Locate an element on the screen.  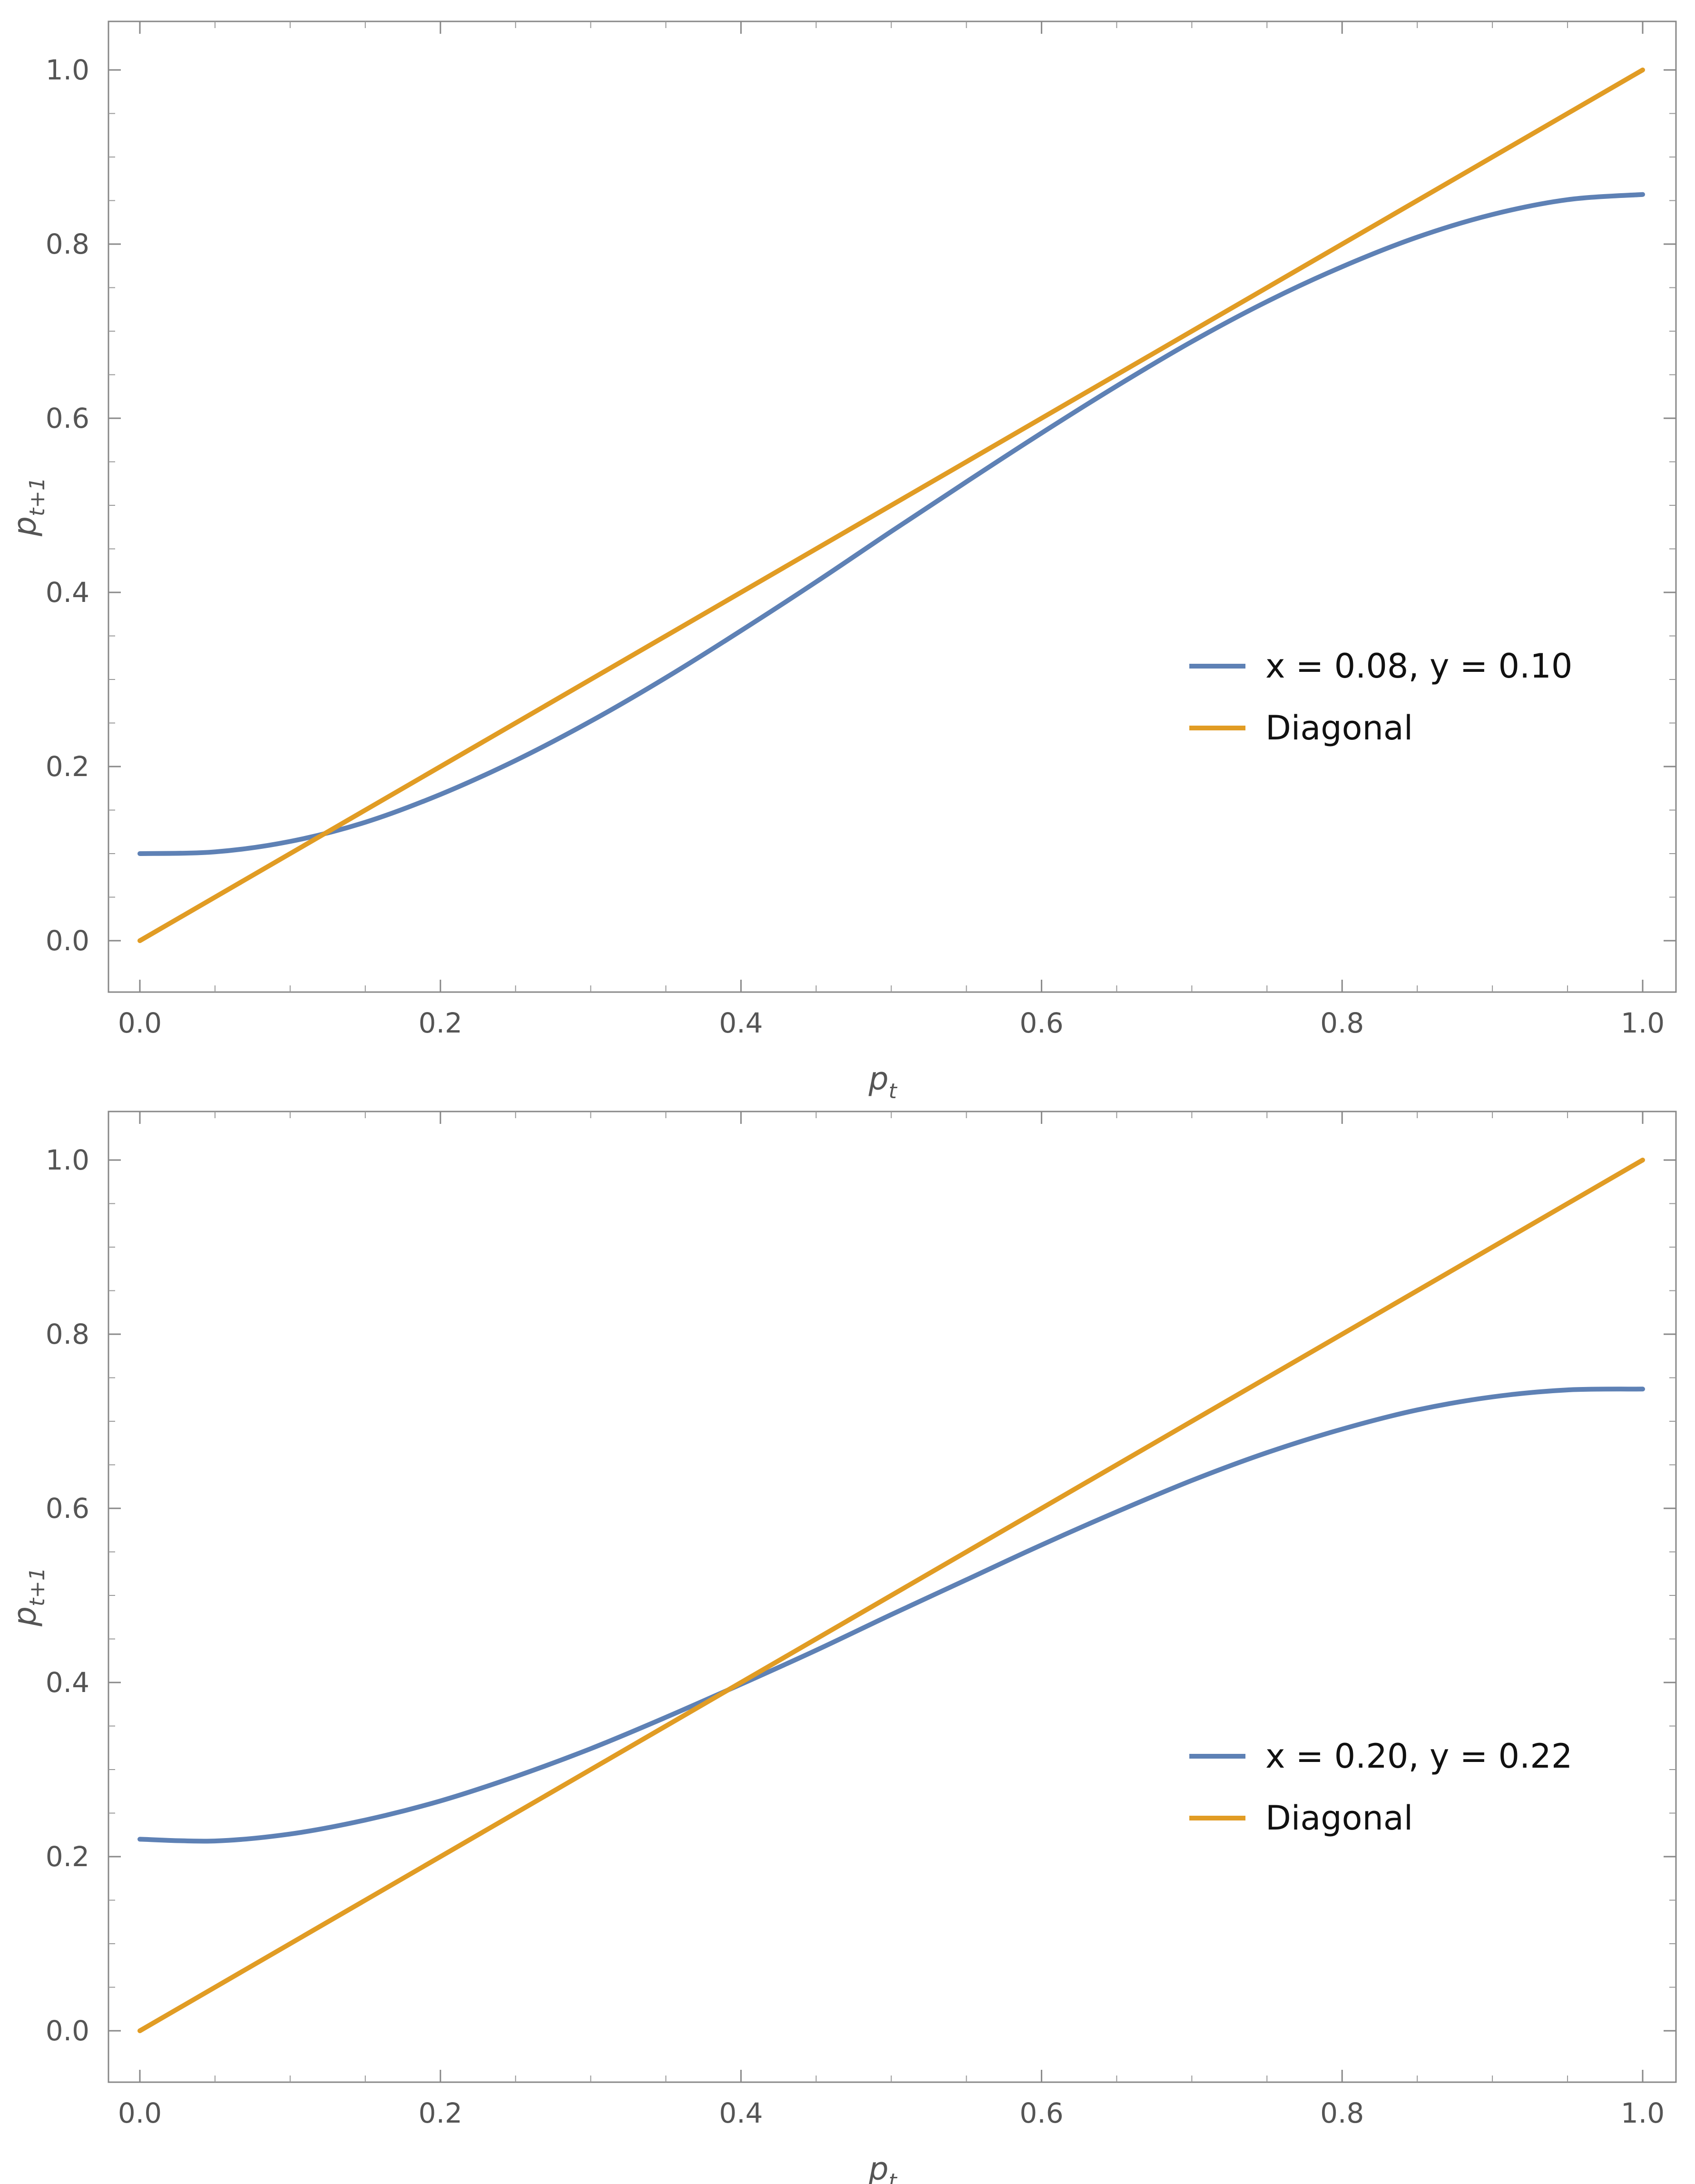
legend-label: x = 0.20, y = 0.22 is located at coordinates (1418, 1756).